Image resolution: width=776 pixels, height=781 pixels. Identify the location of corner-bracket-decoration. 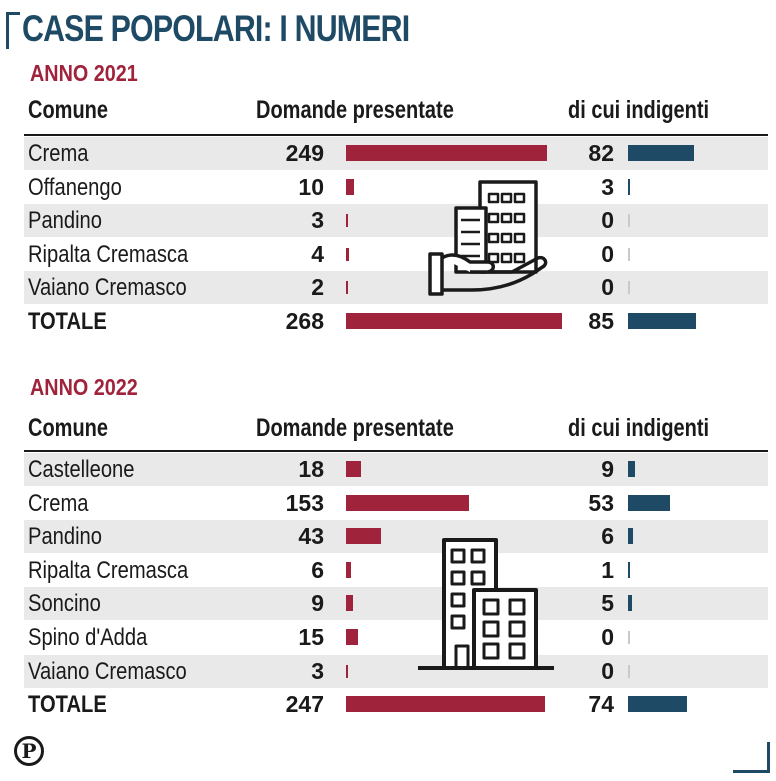
(751, 757).